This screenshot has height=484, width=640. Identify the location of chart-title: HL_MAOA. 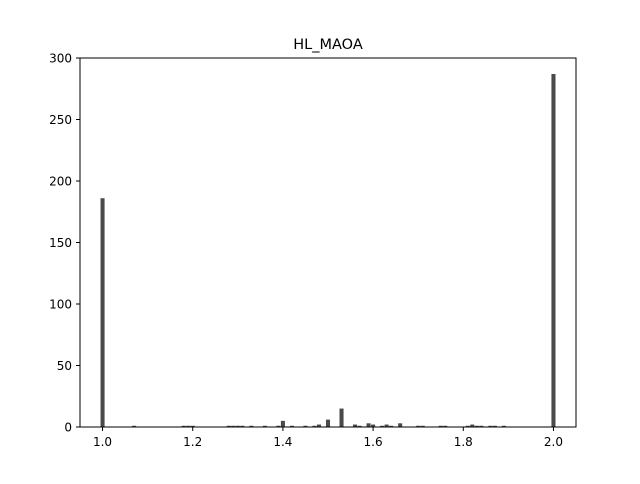
(328, 45).